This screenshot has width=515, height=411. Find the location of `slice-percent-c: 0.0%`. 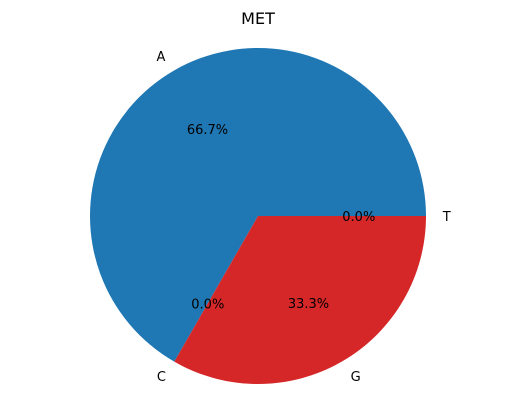

slice-percent-c: 0.0% is located at coordinates (207, 304).